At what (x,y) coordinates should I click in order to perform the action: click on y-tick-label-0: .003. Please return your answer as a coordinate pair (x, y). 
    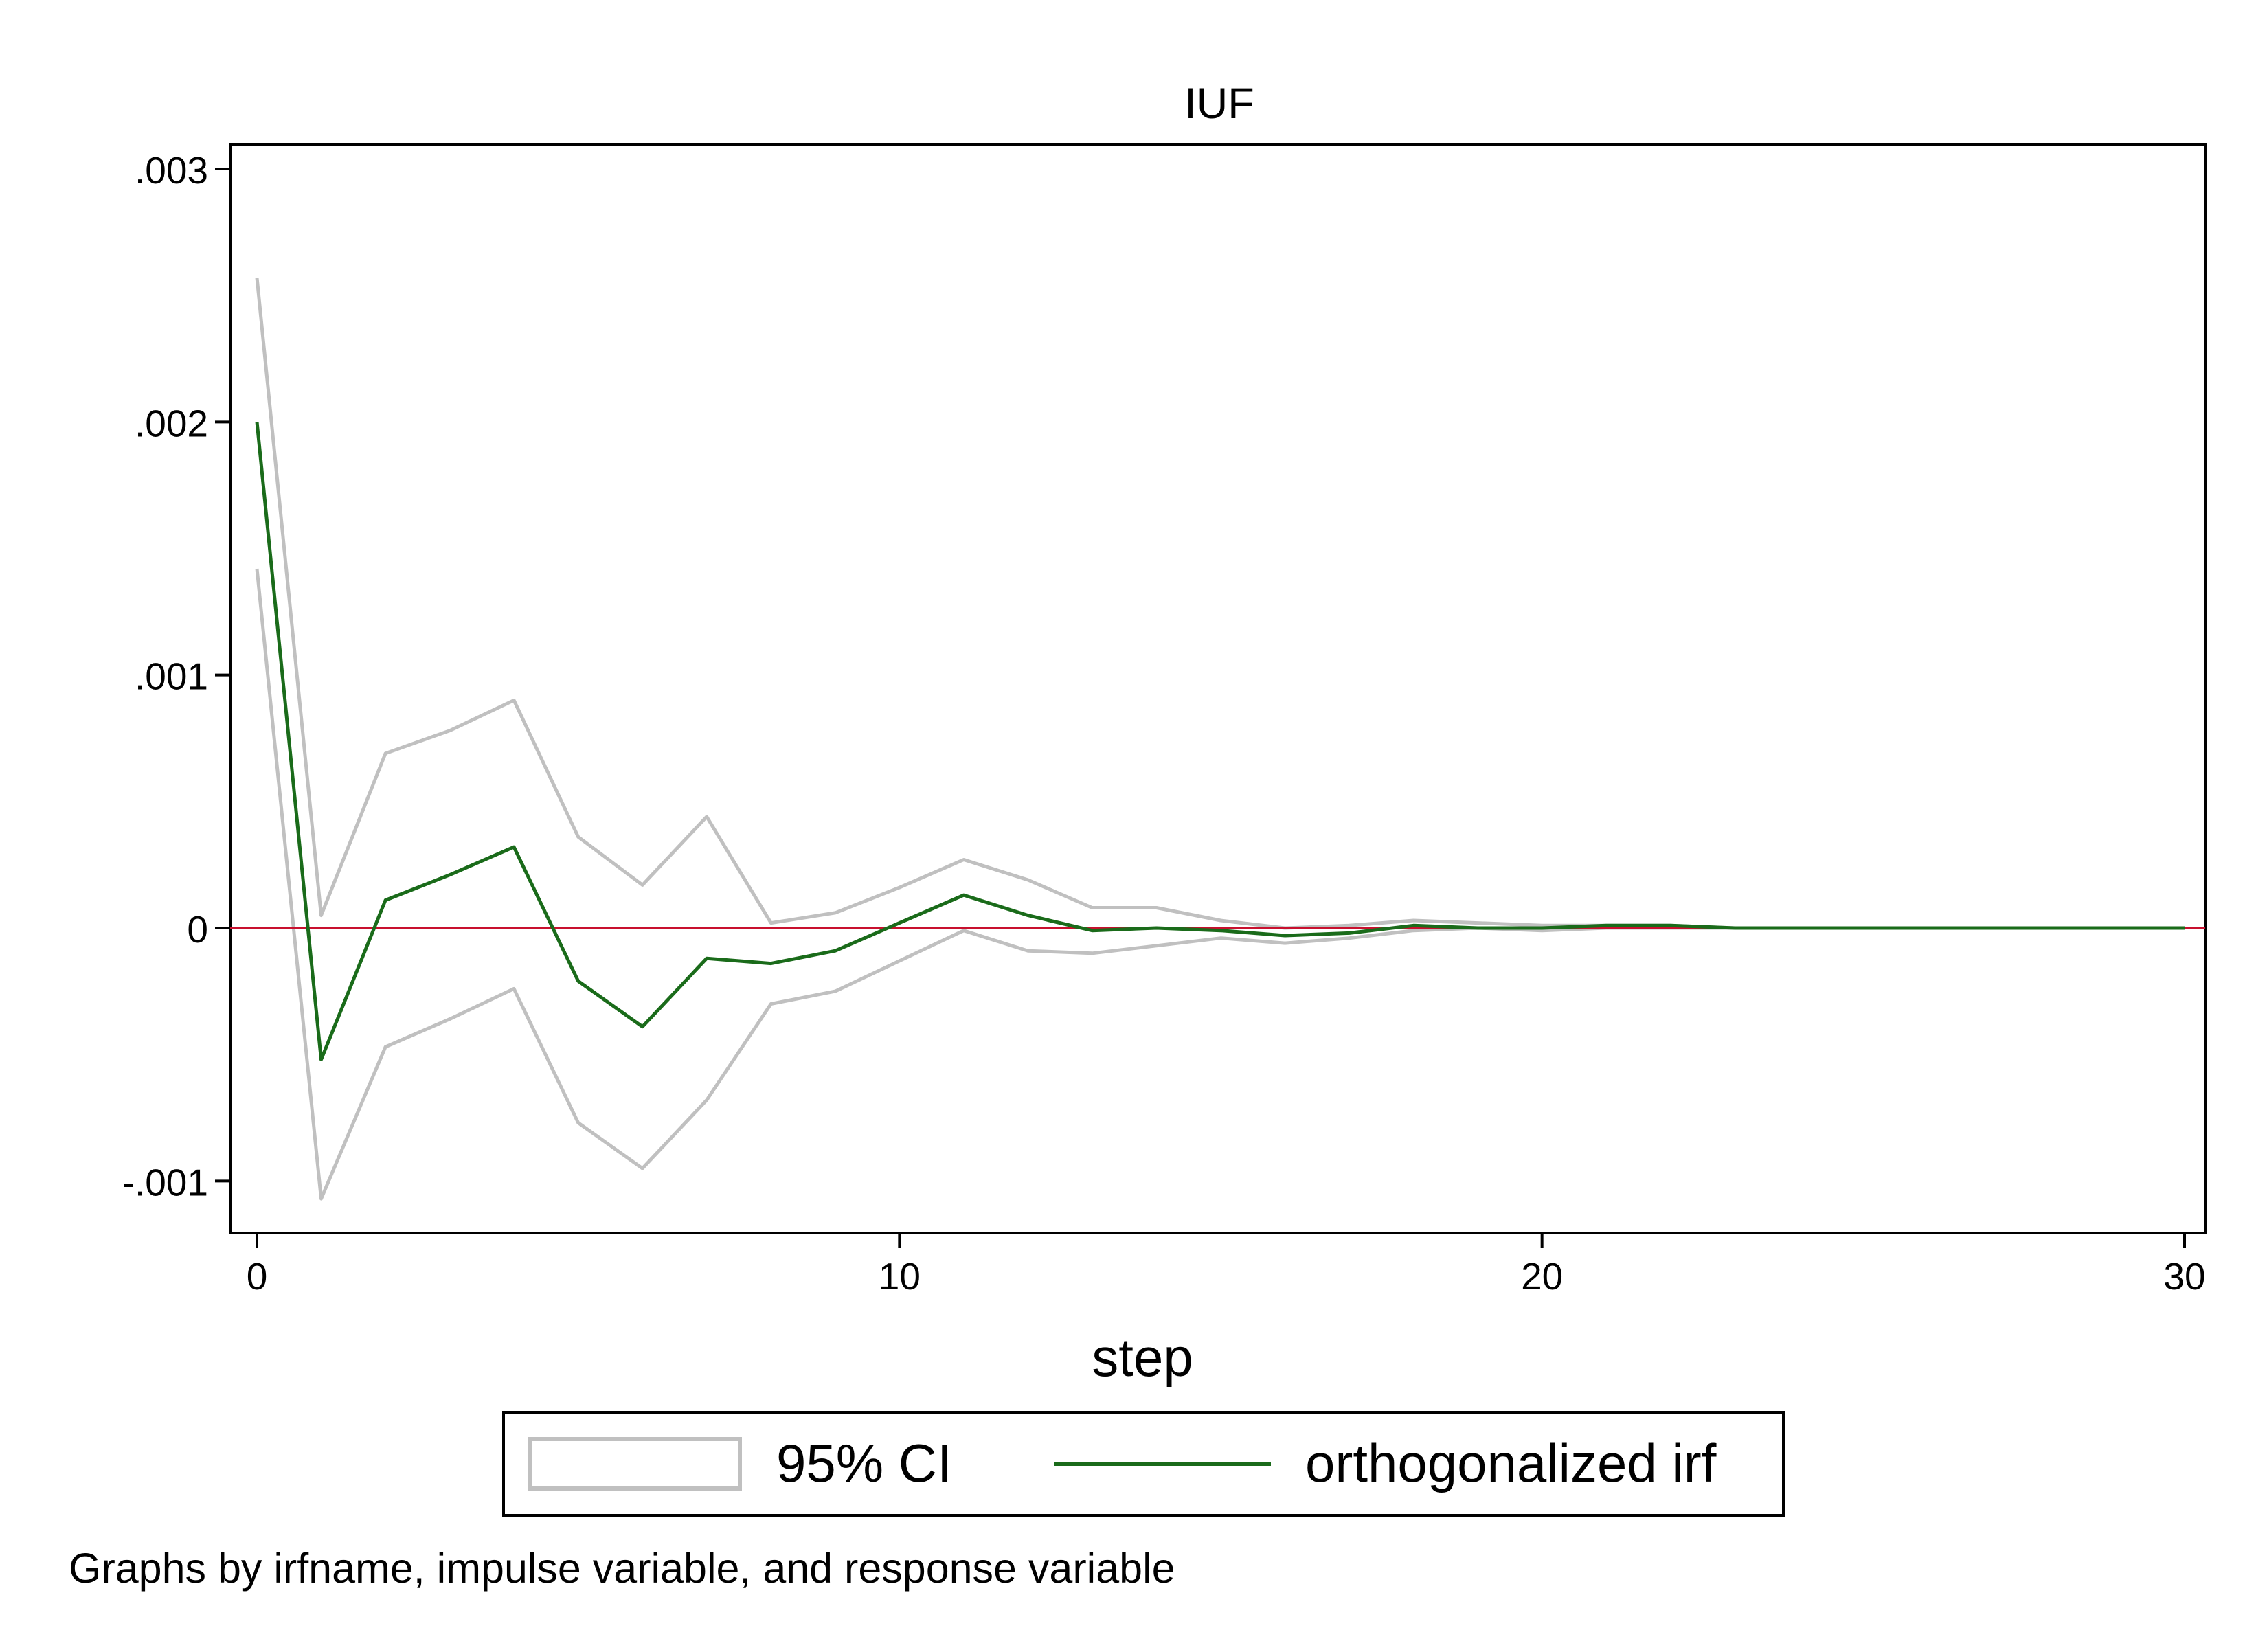
    Looking at the image, I should click on (172, 170).